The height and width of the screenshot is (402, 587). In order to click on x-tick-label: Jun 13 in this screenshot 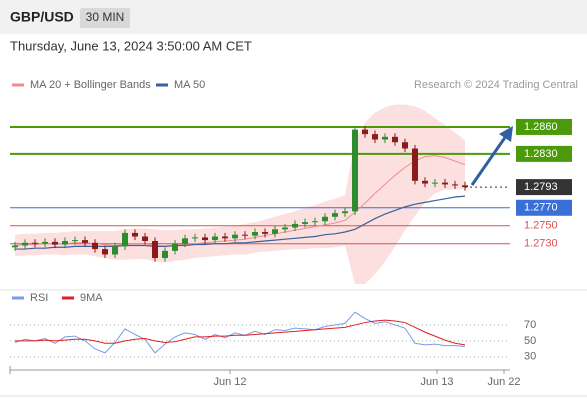, I will do `click(436, 382)`.